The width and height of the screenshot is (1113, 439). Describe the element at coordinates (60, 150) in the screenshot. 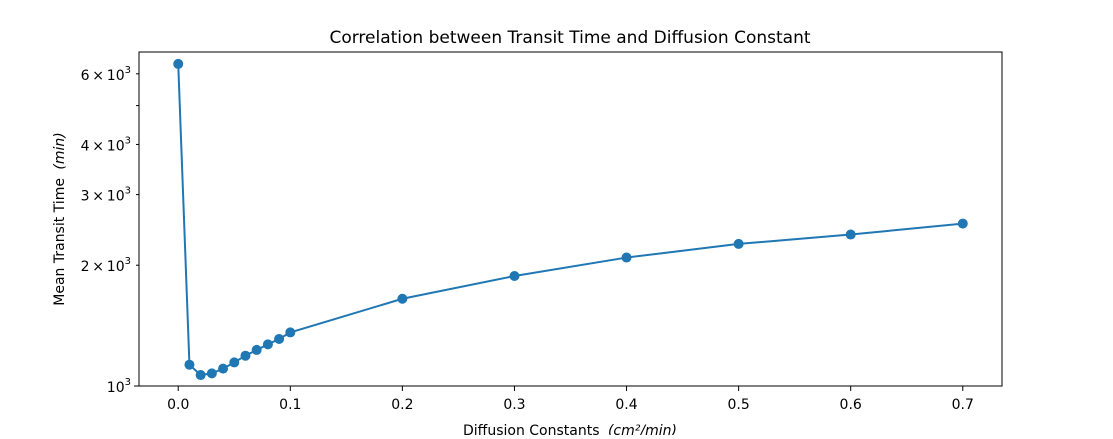

I see `y-axis-label-unit: (min)` at that location.